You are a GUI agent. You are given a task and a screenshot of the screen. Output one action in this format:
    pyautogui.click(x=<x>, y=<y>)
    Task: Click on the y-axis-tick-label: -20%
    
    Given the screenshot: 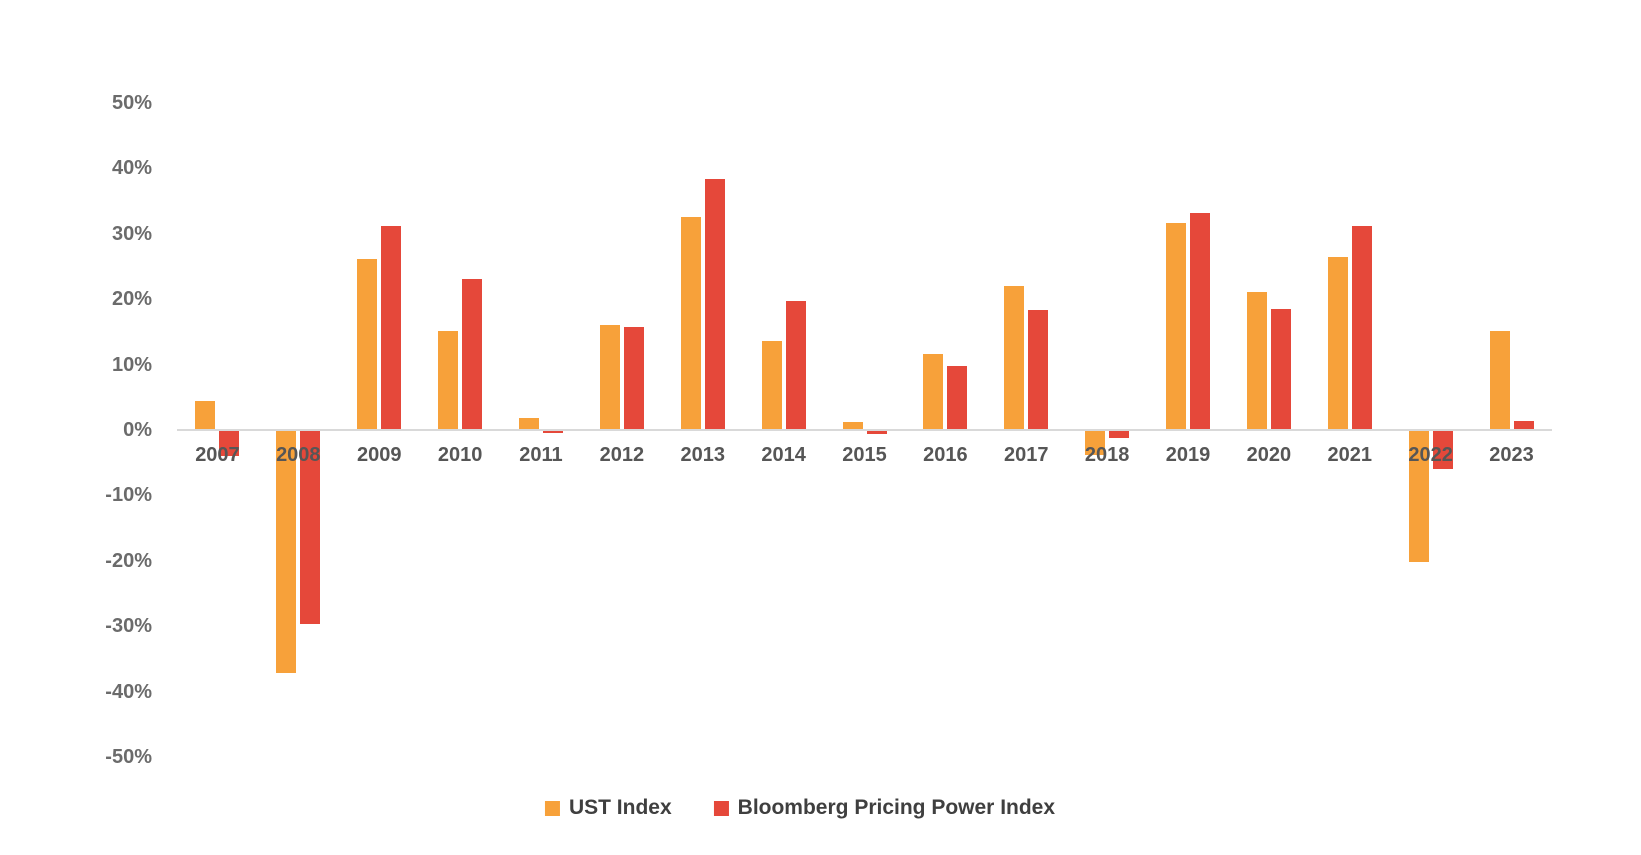 What is the action you would take?
    pyautogui.click(x=128, y=560)
    